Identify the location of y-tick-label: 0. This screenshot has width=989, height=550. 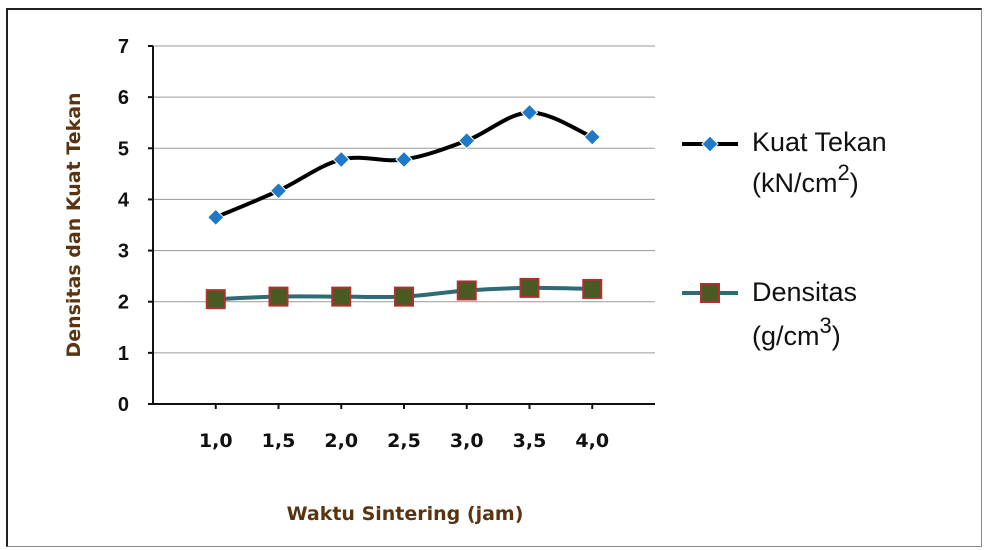
(123, 405).